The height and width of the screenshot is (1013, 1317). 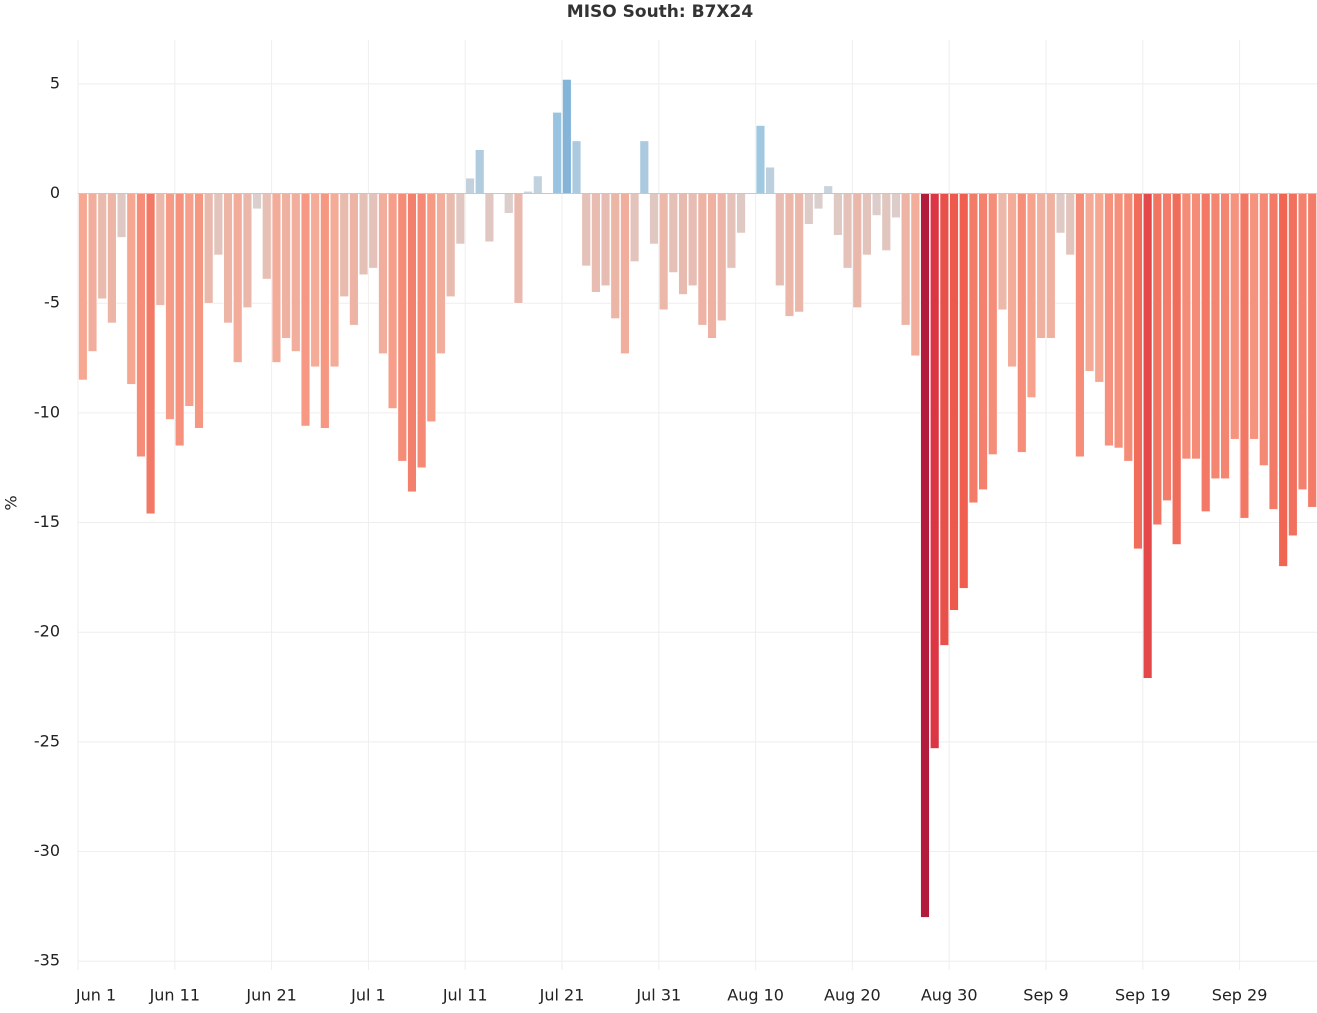 What do you see at coordinates (55, 82) in the screenshot?
I see `y-tick-label: 5` at bounding box center [55, 82].